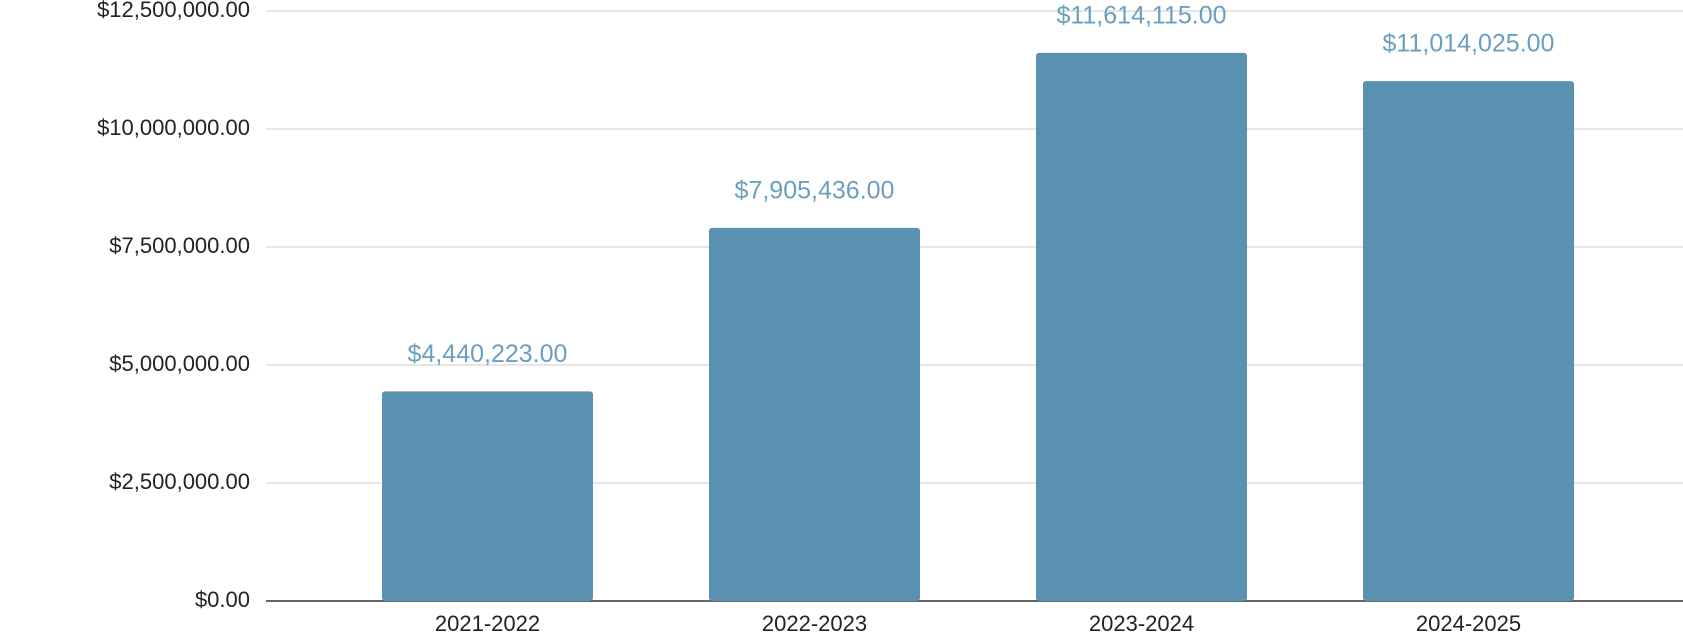 This screenshot has height=641, width=1683. I want to click on y-tick-label: $7,500,000.00, so click(179, 245).